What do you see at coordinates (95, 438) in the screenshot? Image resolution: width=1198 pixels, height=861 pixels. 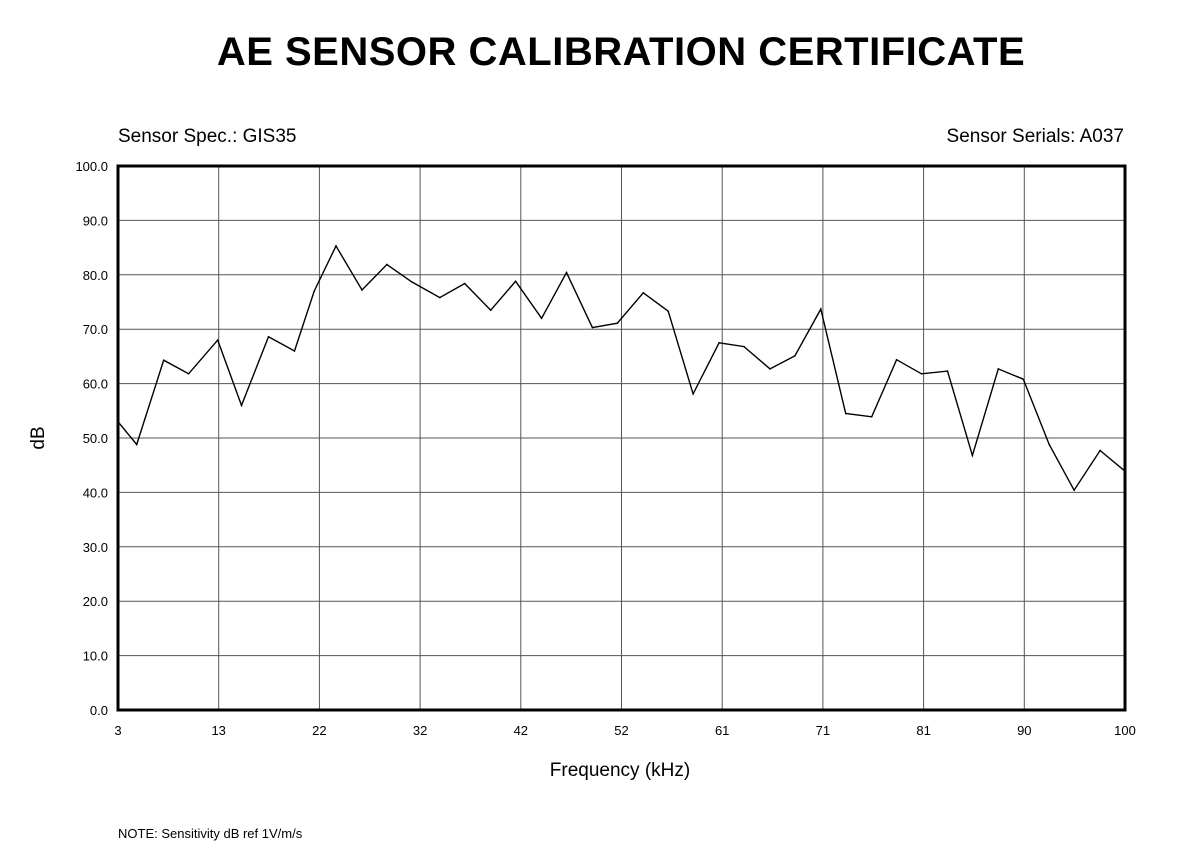 I see `y-tick-label: 50.0` at bounding box center [95, 438].